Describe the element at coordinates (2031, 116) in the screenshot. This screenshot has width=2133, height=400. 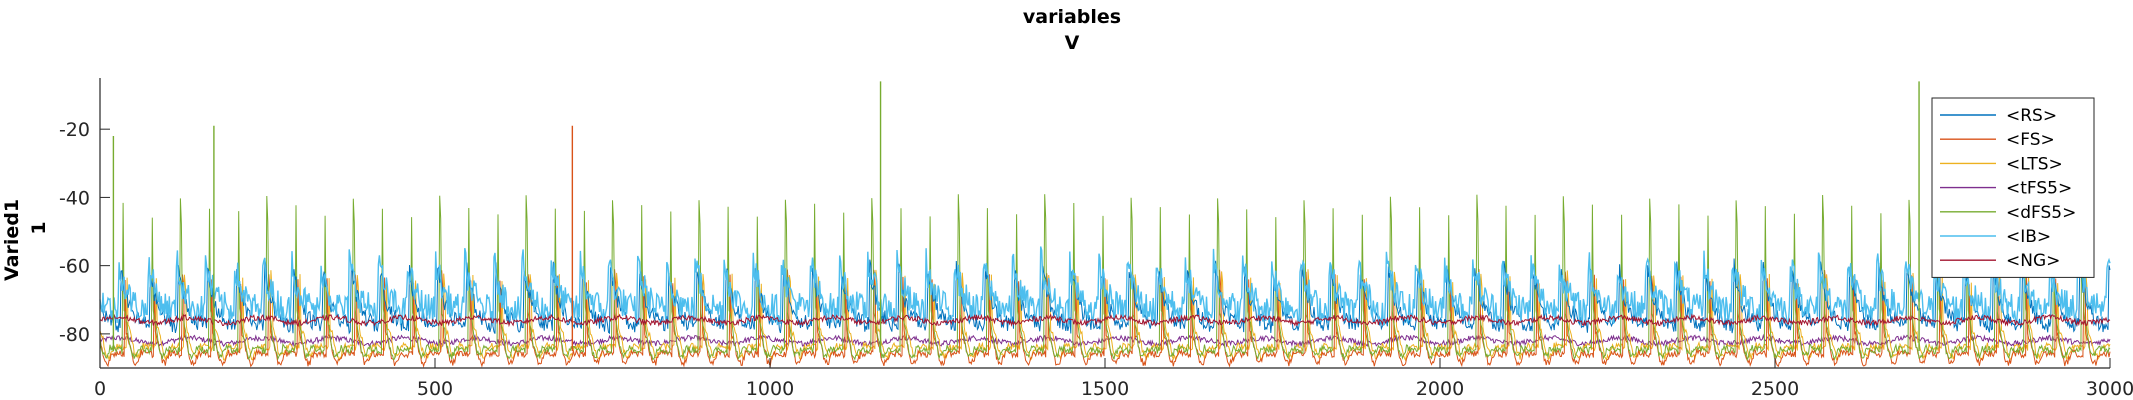
I see `legend-label: <RS>` at that location.